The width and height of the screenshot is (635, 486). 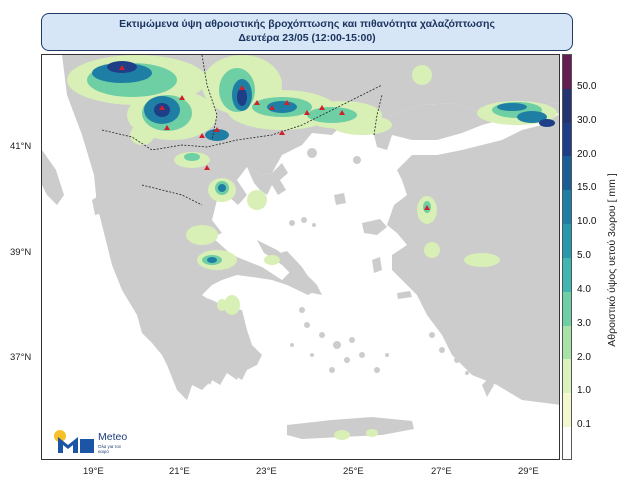 I want to click on meteo-logo: Meteo Όλα για τον καιρό, so click(x=102, y=441).